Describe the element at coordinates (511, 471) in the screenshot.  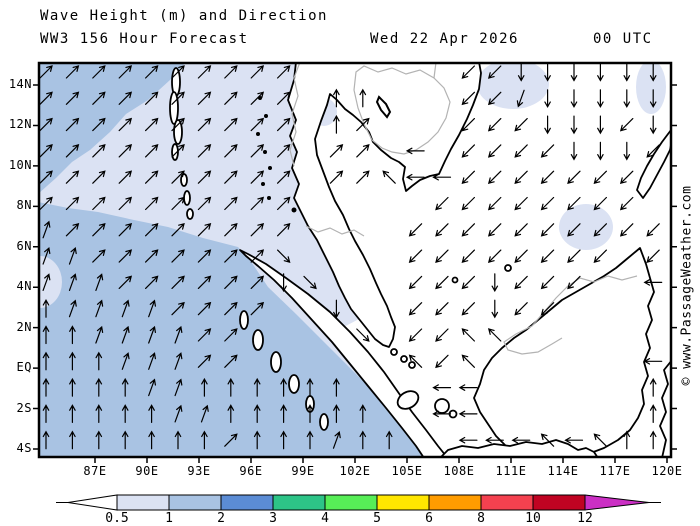
I see `lon-label: 111E` at that location.